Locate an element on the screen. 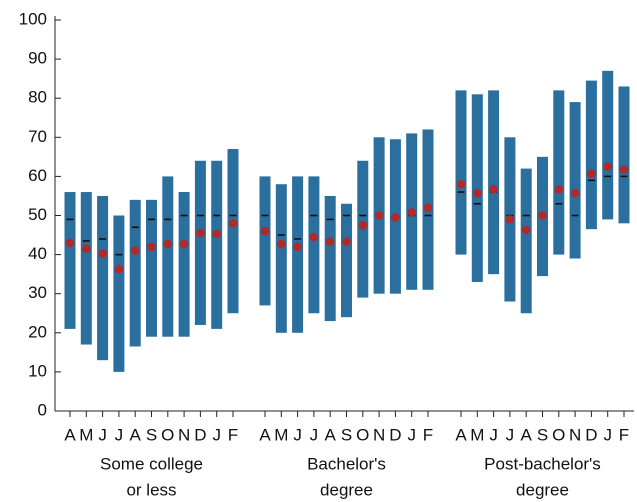 The width and height of the screenshot is (637, 502). y-tick-label: 90 is located at coordinates (37, 58).